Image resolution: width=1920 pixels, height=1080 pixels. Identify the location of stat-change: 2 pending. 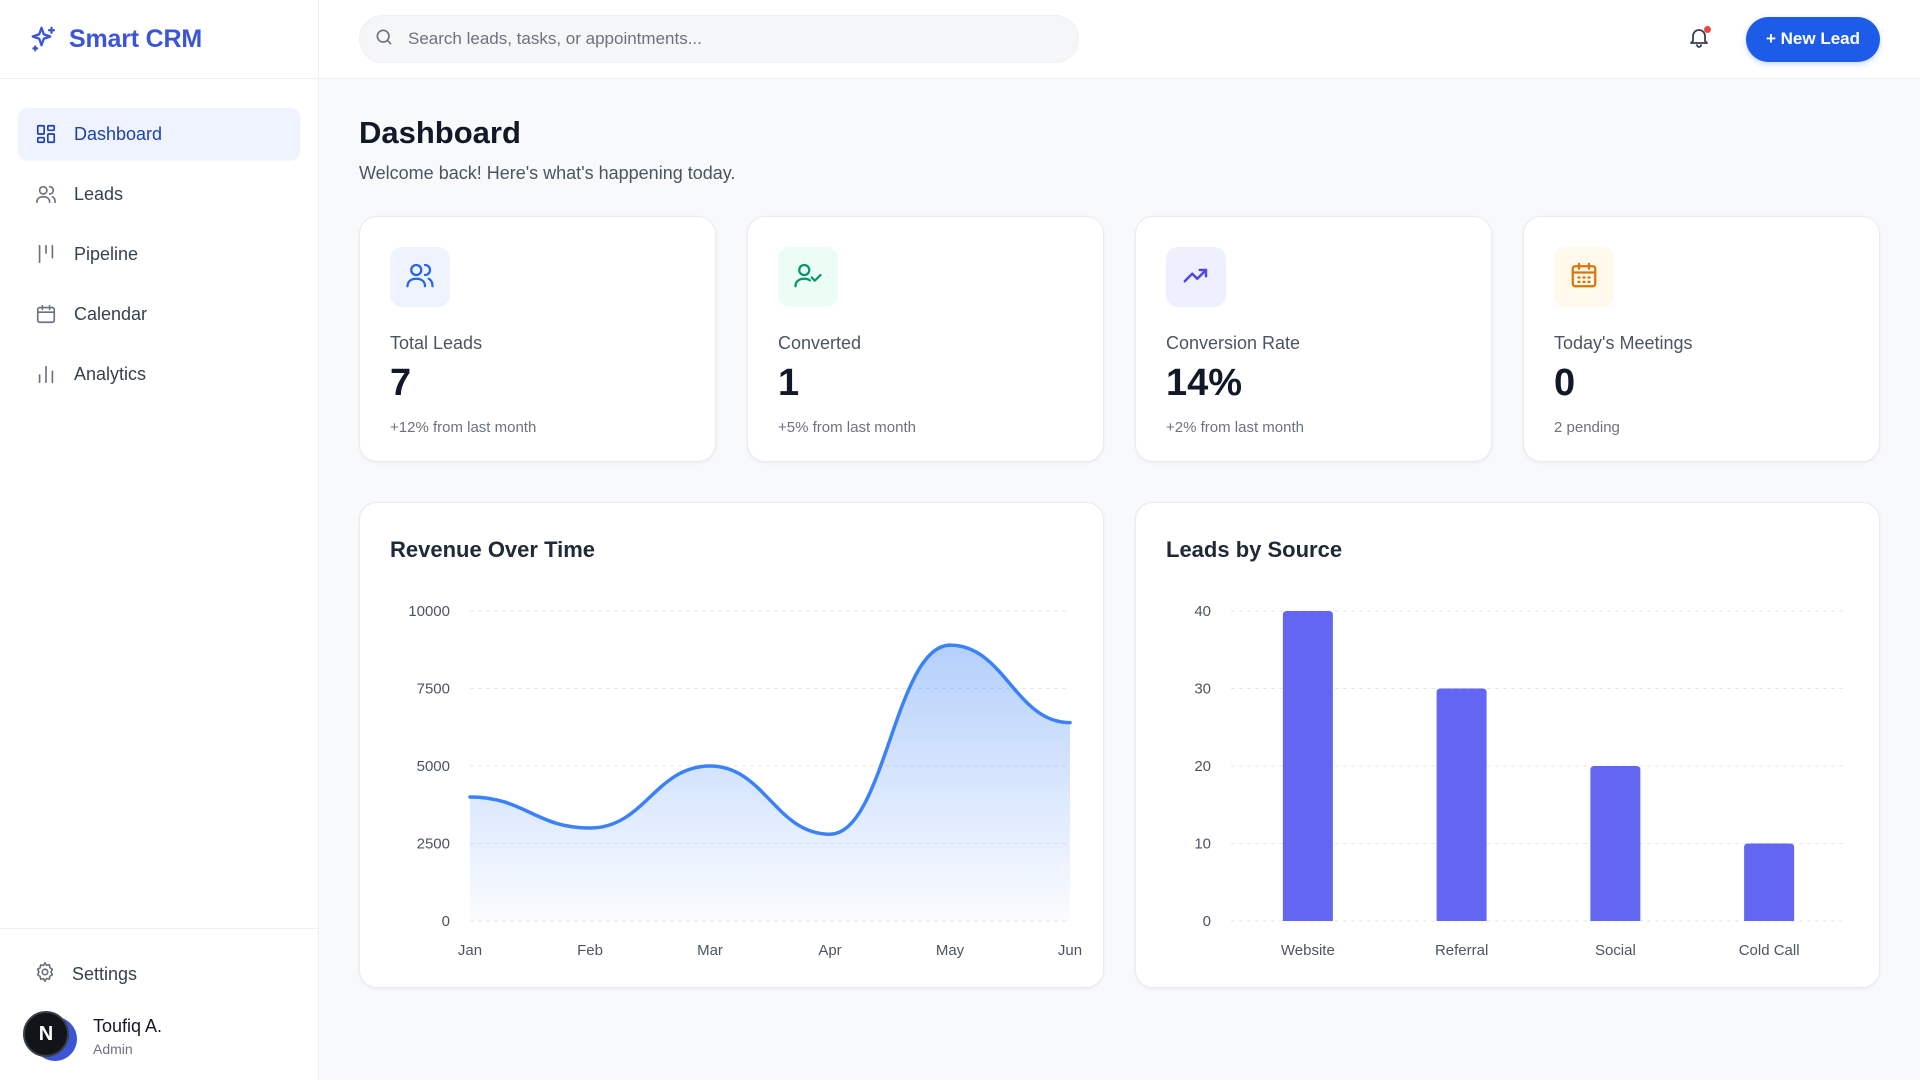
(1587, 427).